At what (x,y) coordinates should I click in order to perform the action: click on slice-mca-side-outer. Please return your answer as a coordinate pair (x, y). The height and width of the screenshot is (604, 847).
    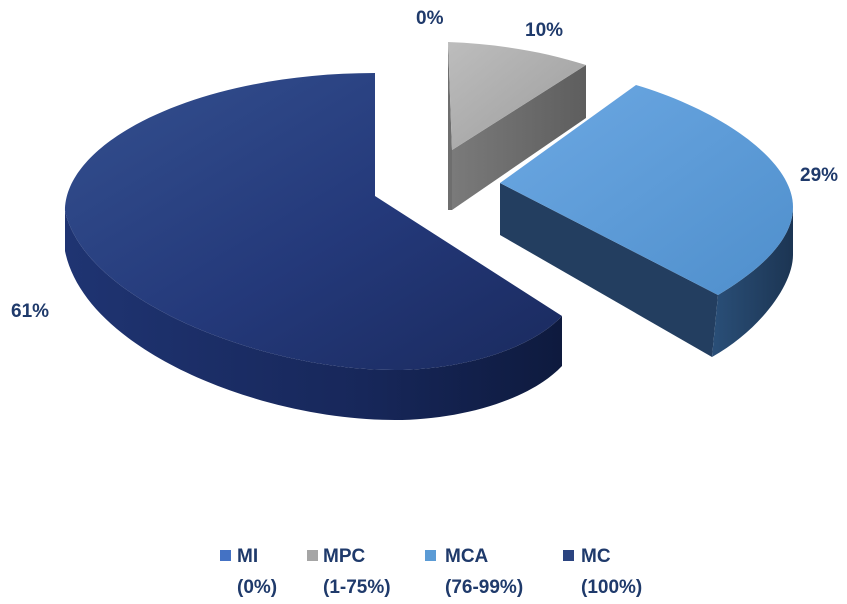
    Looking at the image, I should click on (752, 282).